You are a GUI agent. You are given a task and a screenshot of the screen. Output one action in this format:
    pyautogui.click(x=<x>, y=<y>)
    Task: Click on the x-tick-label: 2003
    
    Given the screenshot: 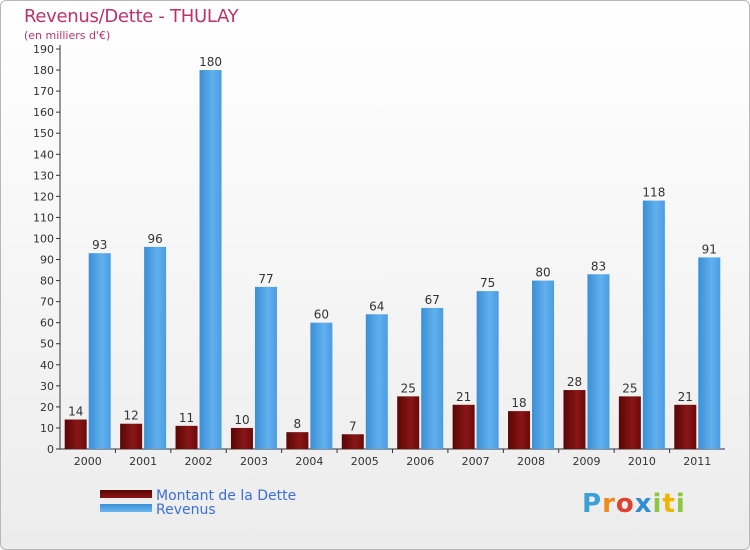 What is the action you would take?
    pyautogui.click(x=254, y=461)
    